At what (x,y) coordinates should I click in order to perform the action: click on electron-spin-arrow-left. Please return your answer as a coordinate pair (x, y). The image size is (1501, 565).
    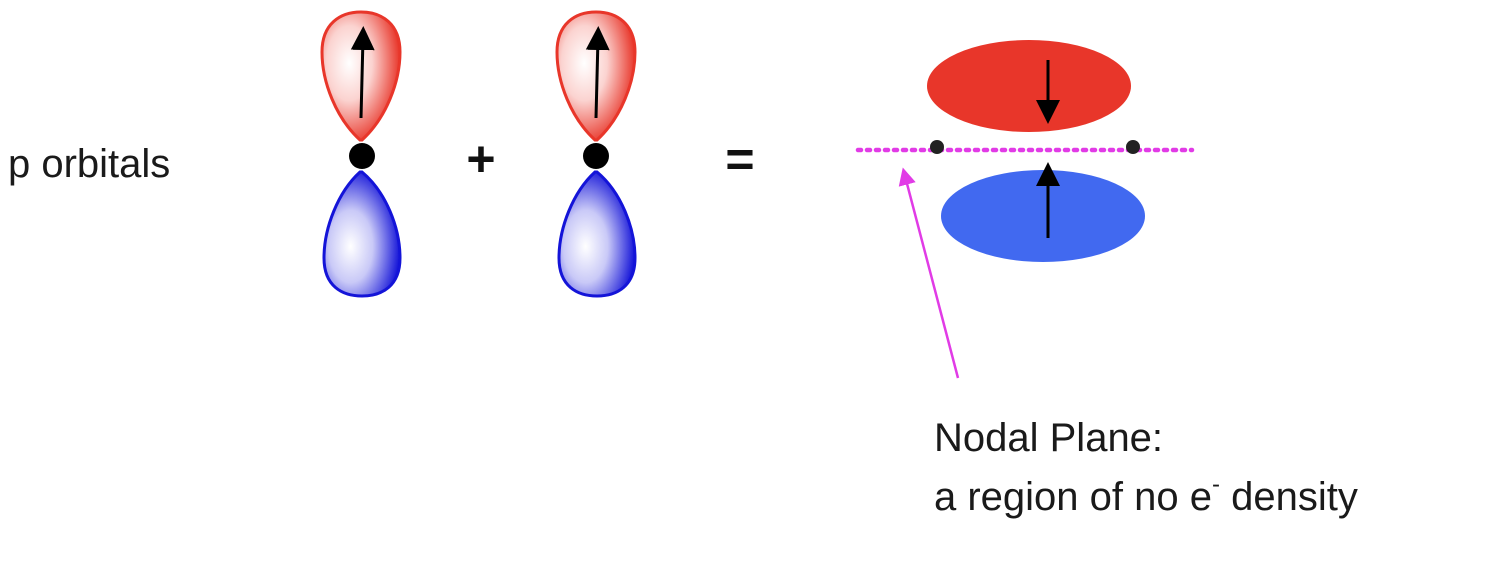
    Looking at the image, I should click on (362, 72).